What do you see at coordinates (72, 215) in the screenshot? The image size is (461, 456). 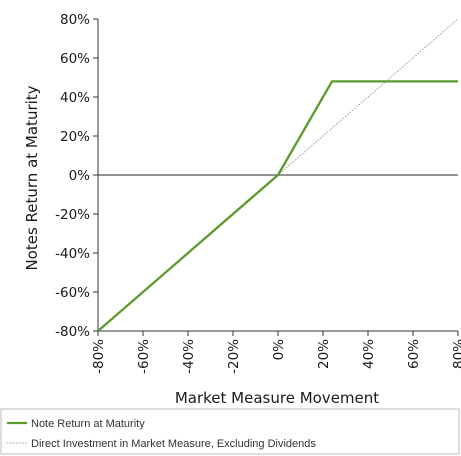 I see `y-tick-label: -20%` at bounding box center [72, 215].